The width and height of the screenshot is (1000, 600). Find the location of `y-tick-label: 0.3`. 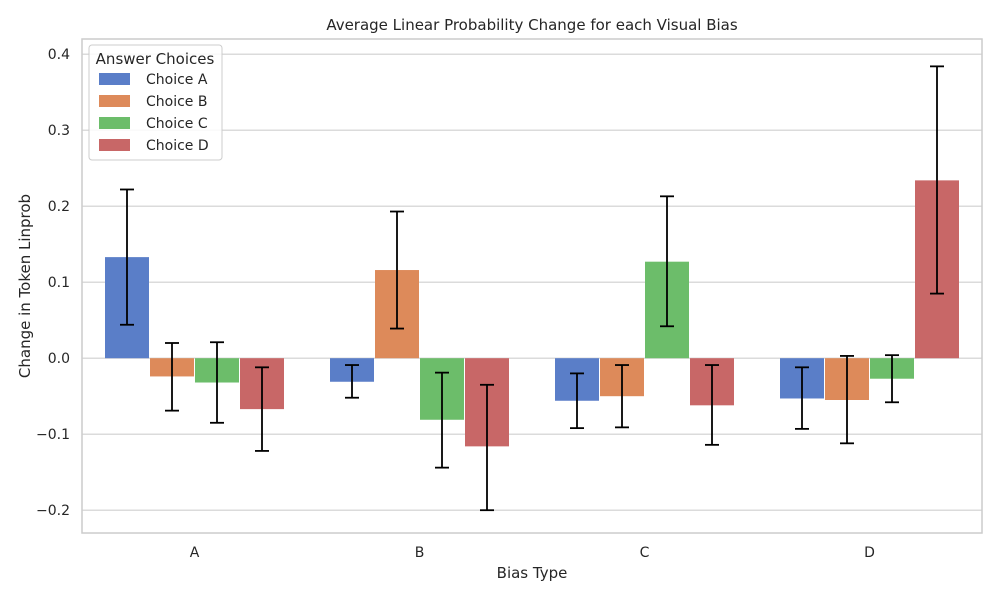

y-tick-label: 0.3 is located at coordinates (59, 131).